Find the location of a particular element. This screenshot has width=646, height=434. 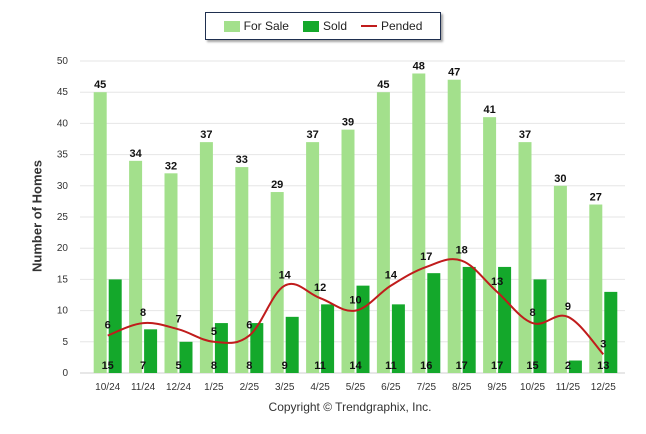

y-tick-label: 10 is located at coordinates (63, 311).